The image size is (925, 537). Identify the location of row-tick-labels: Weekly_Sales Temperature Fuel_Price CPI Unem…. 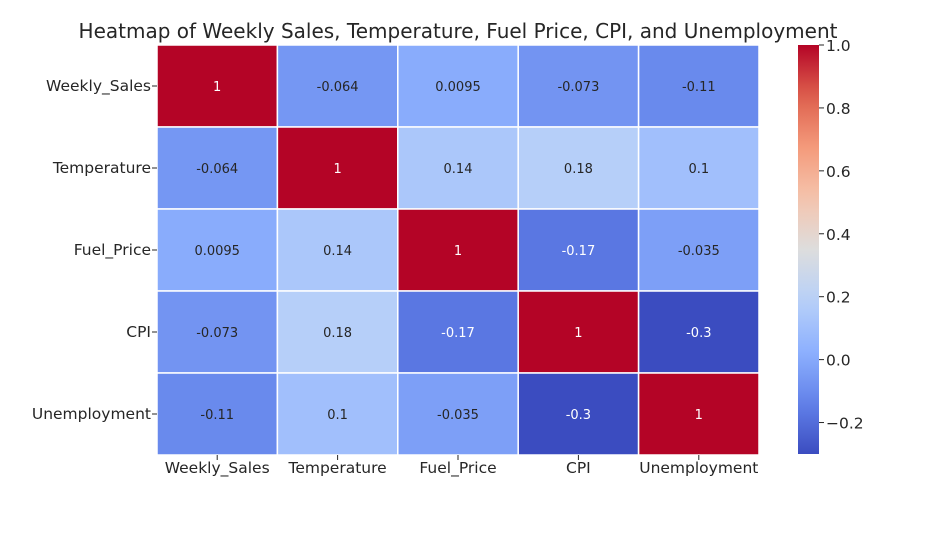
(94, 250).